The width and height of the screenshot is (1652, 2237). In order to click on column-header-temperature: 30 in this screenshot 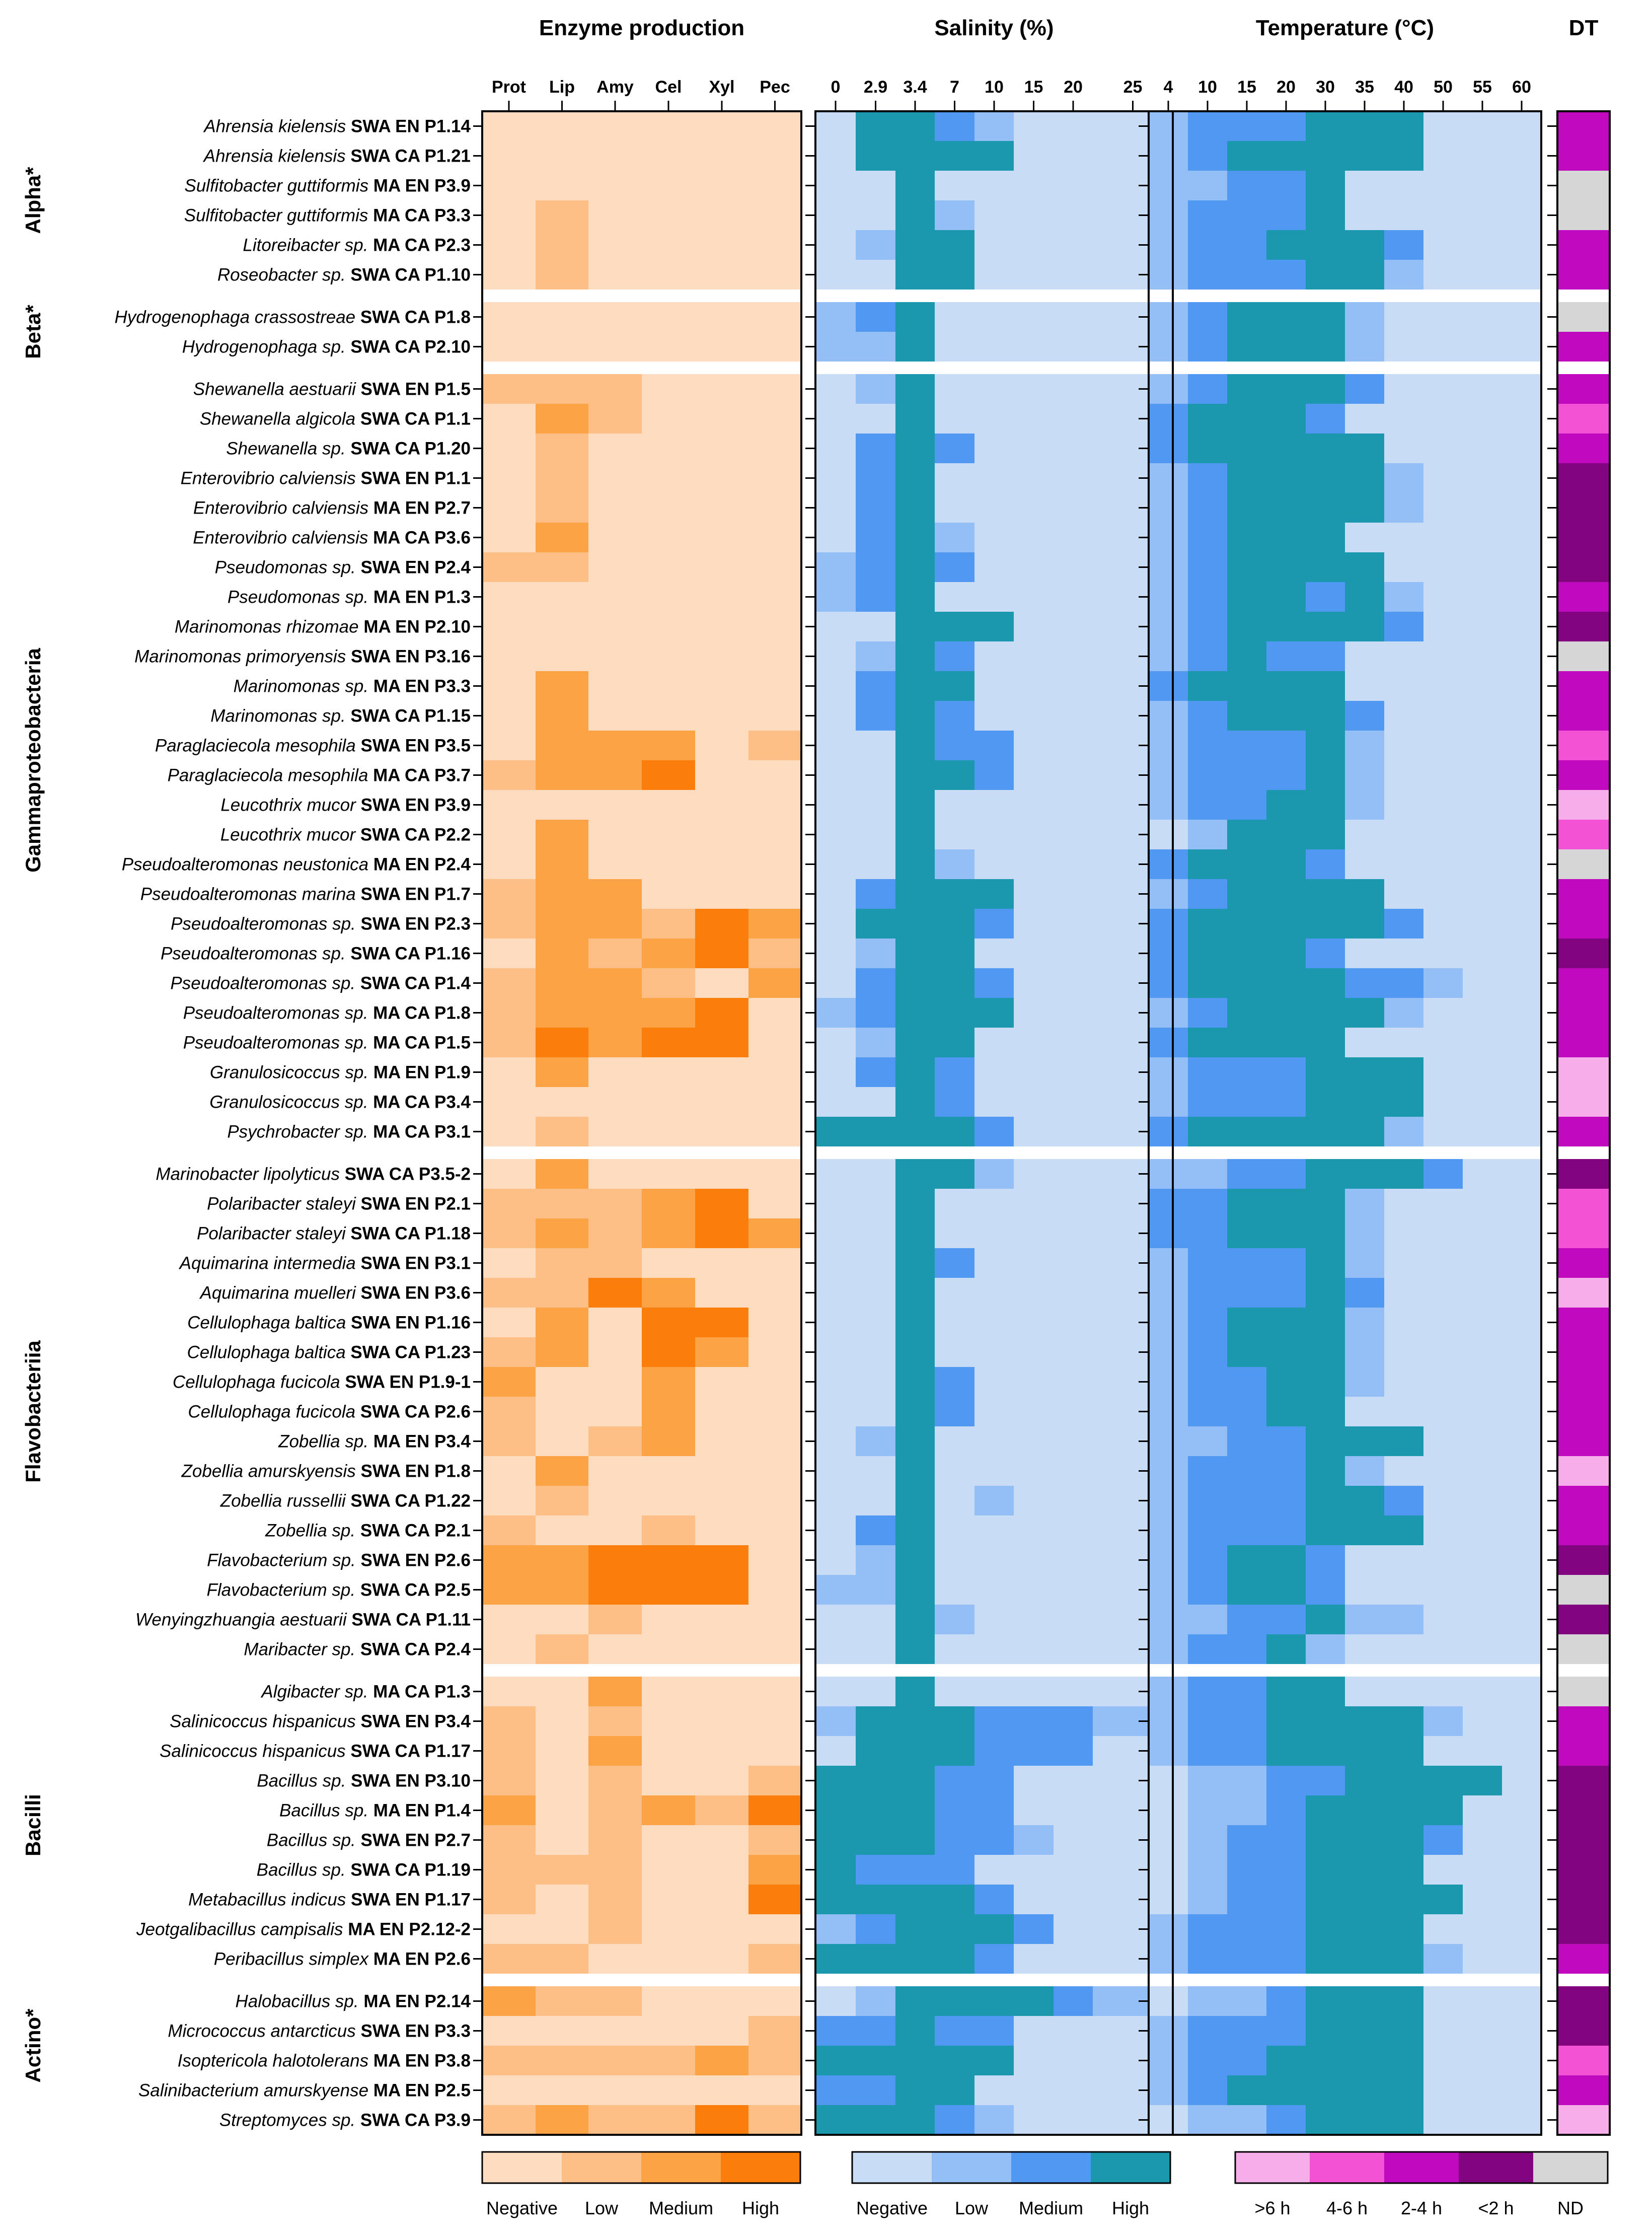, I will do `click(1325, 87)`.